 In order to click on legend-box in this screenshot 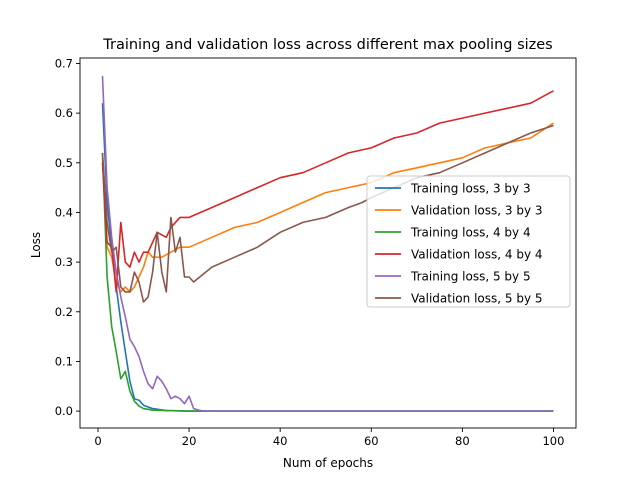, I will do `click(468, 241)`.